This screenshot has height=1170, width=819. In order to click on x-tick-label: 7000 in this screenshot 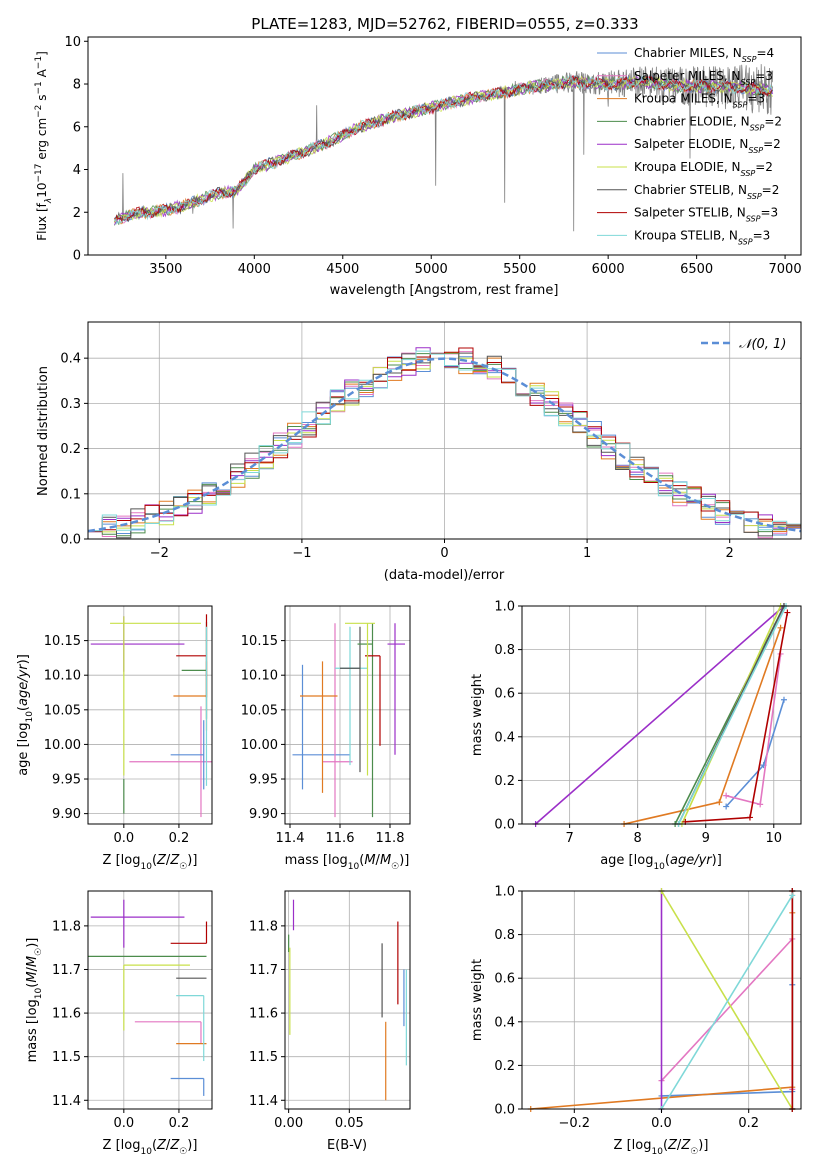, I will do `click(785, 269)`.